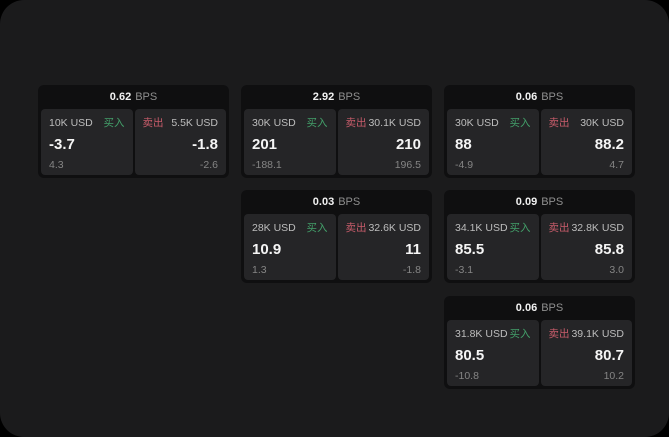 Image resolution: width=669 pixels, height=437 pixels. What do you see at coordinates (180, 142) in the screenshot?
I see `sell-quote-panel: 卖出 5.5K USD -1.8 -2.6` at bounding box center [180, 142].